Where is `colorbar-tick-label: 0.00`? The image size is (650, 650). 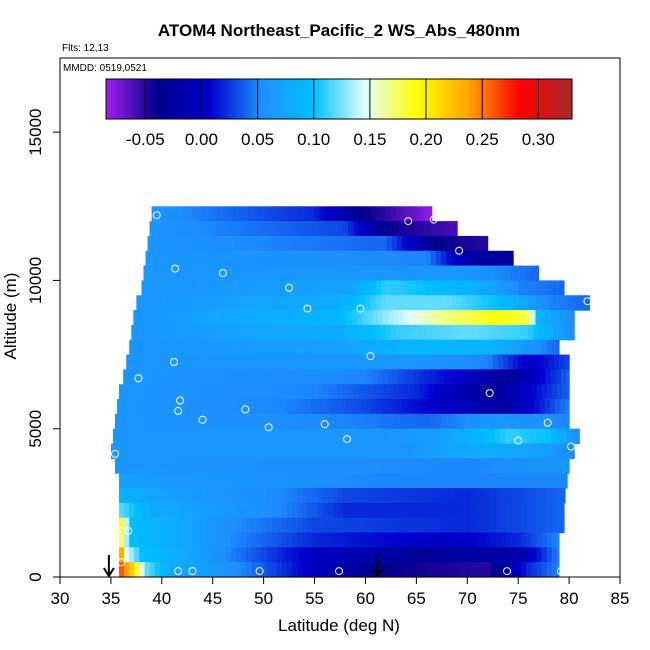 colorbar-tick-label: 0.00 is located at coordinates (201, 139).